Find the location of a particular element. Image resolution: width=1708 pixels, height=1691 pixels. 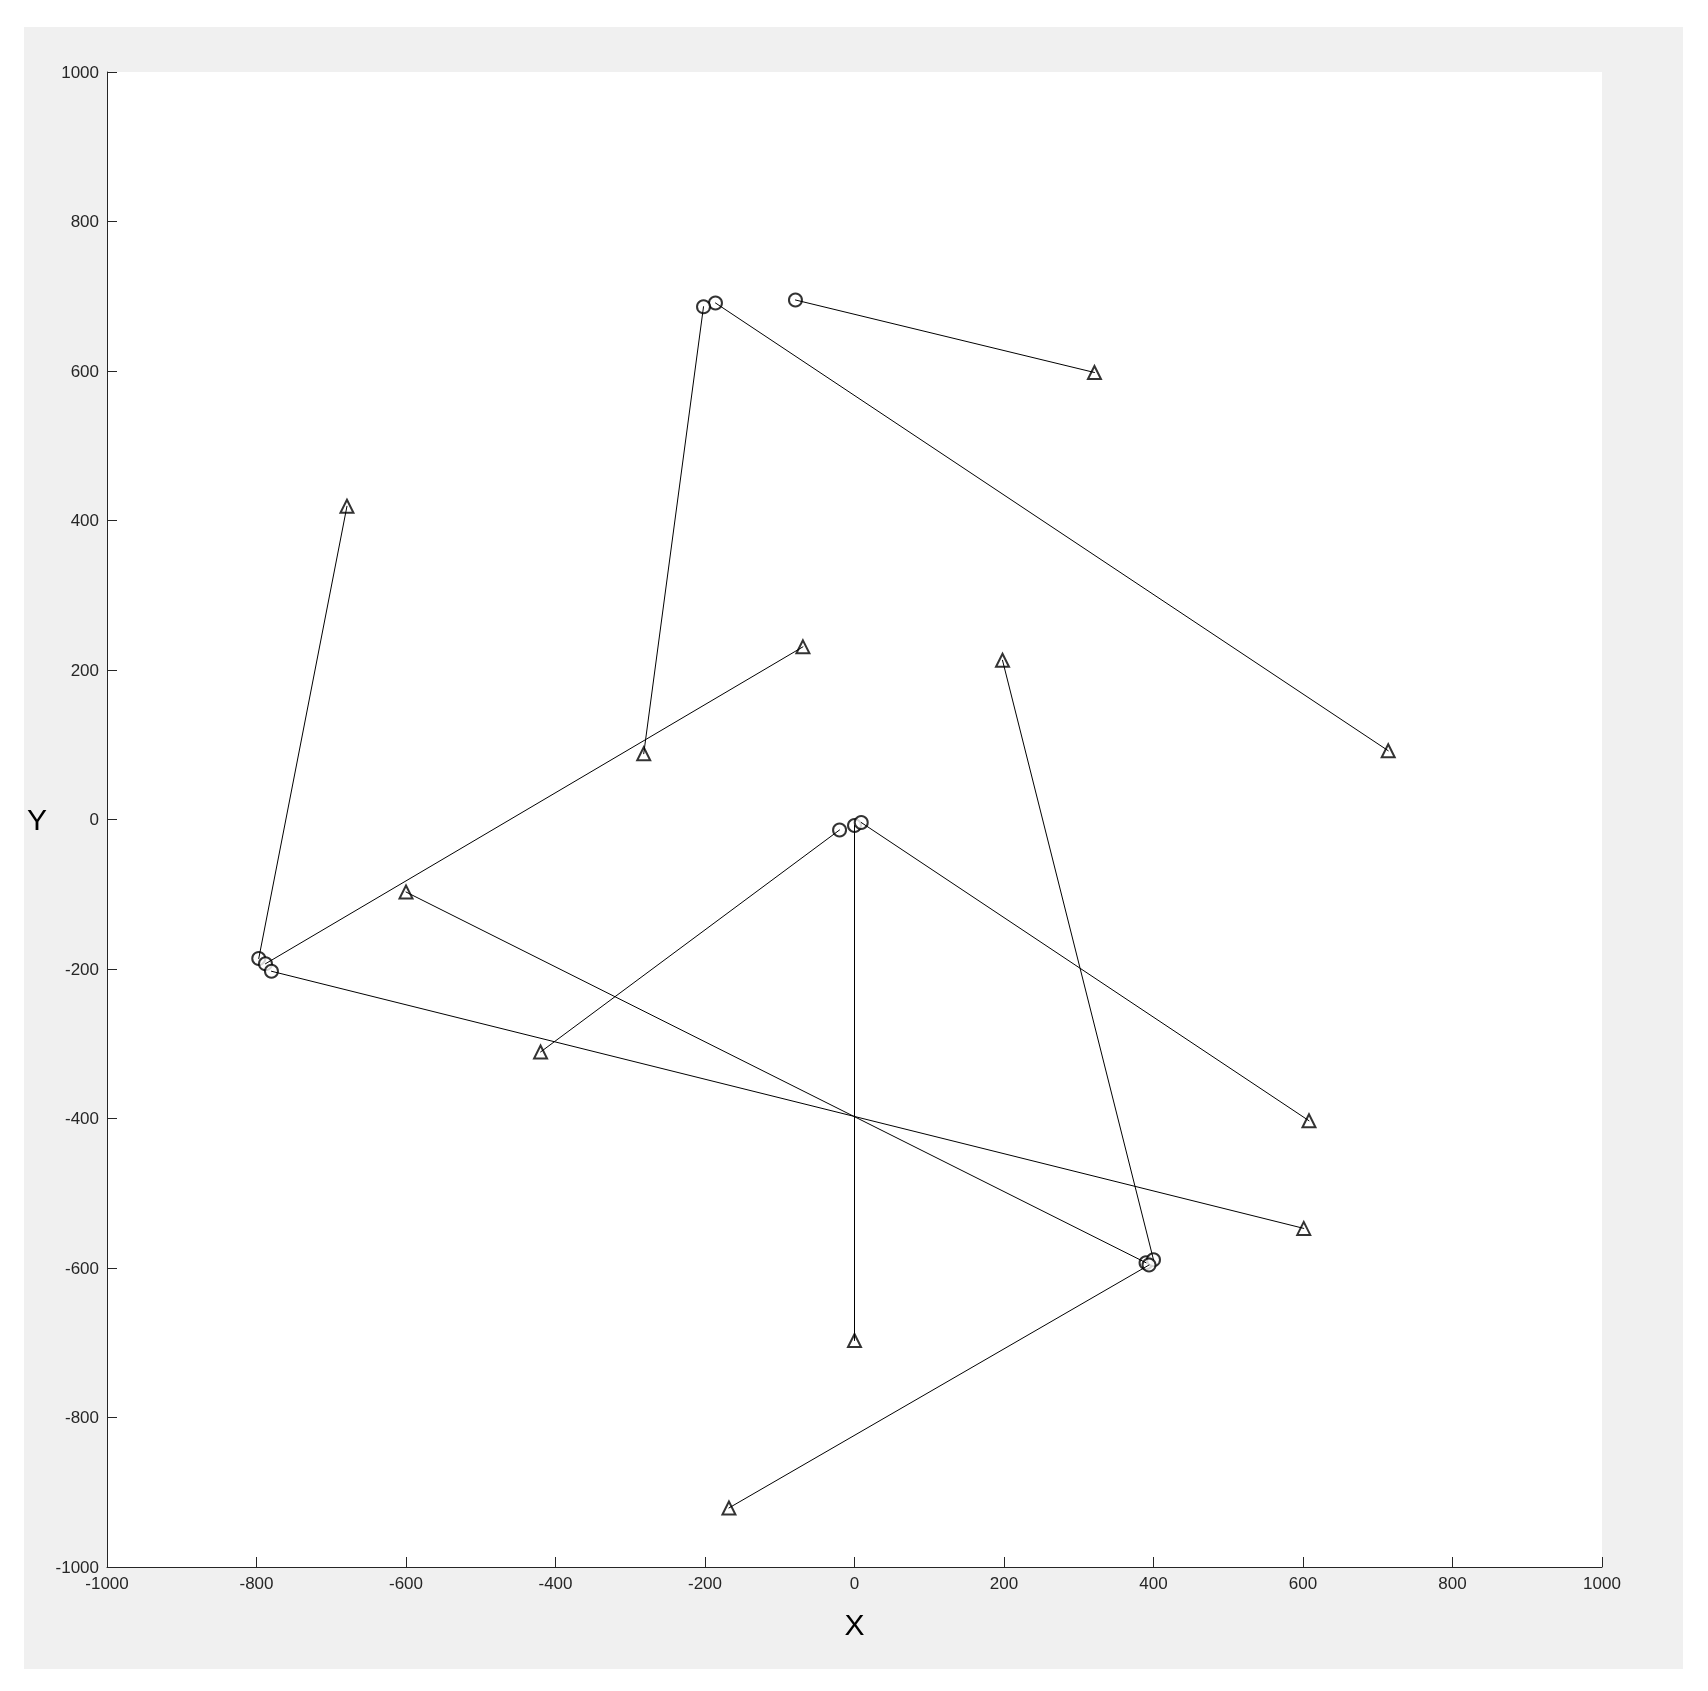

x-tick-label: 200 is located at coordinates (1004, 1583).